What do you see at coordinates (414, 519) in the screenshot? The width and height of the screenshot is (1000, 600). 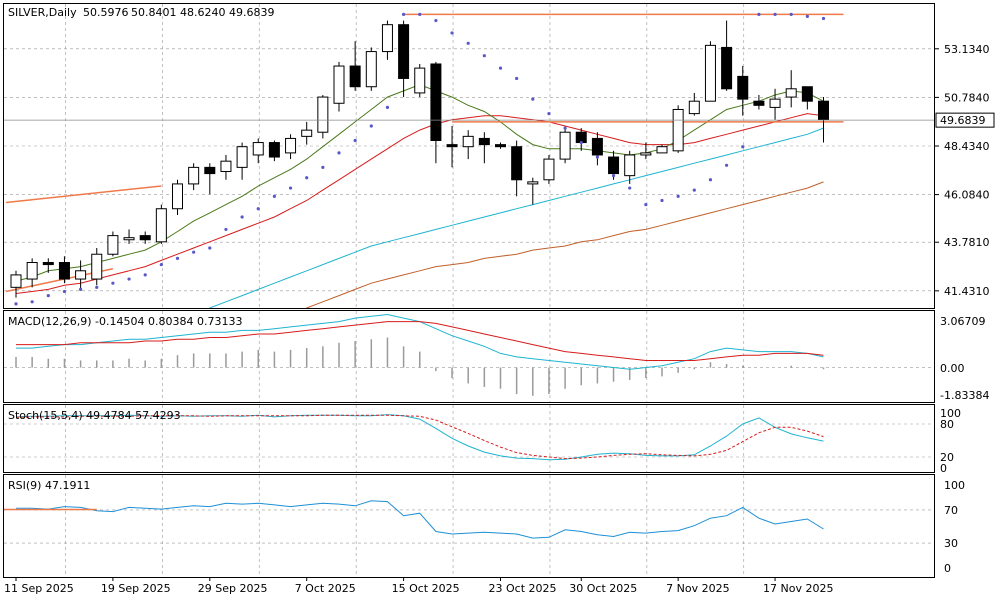 I see `rsi-pane` at bounding box center [414, 519].